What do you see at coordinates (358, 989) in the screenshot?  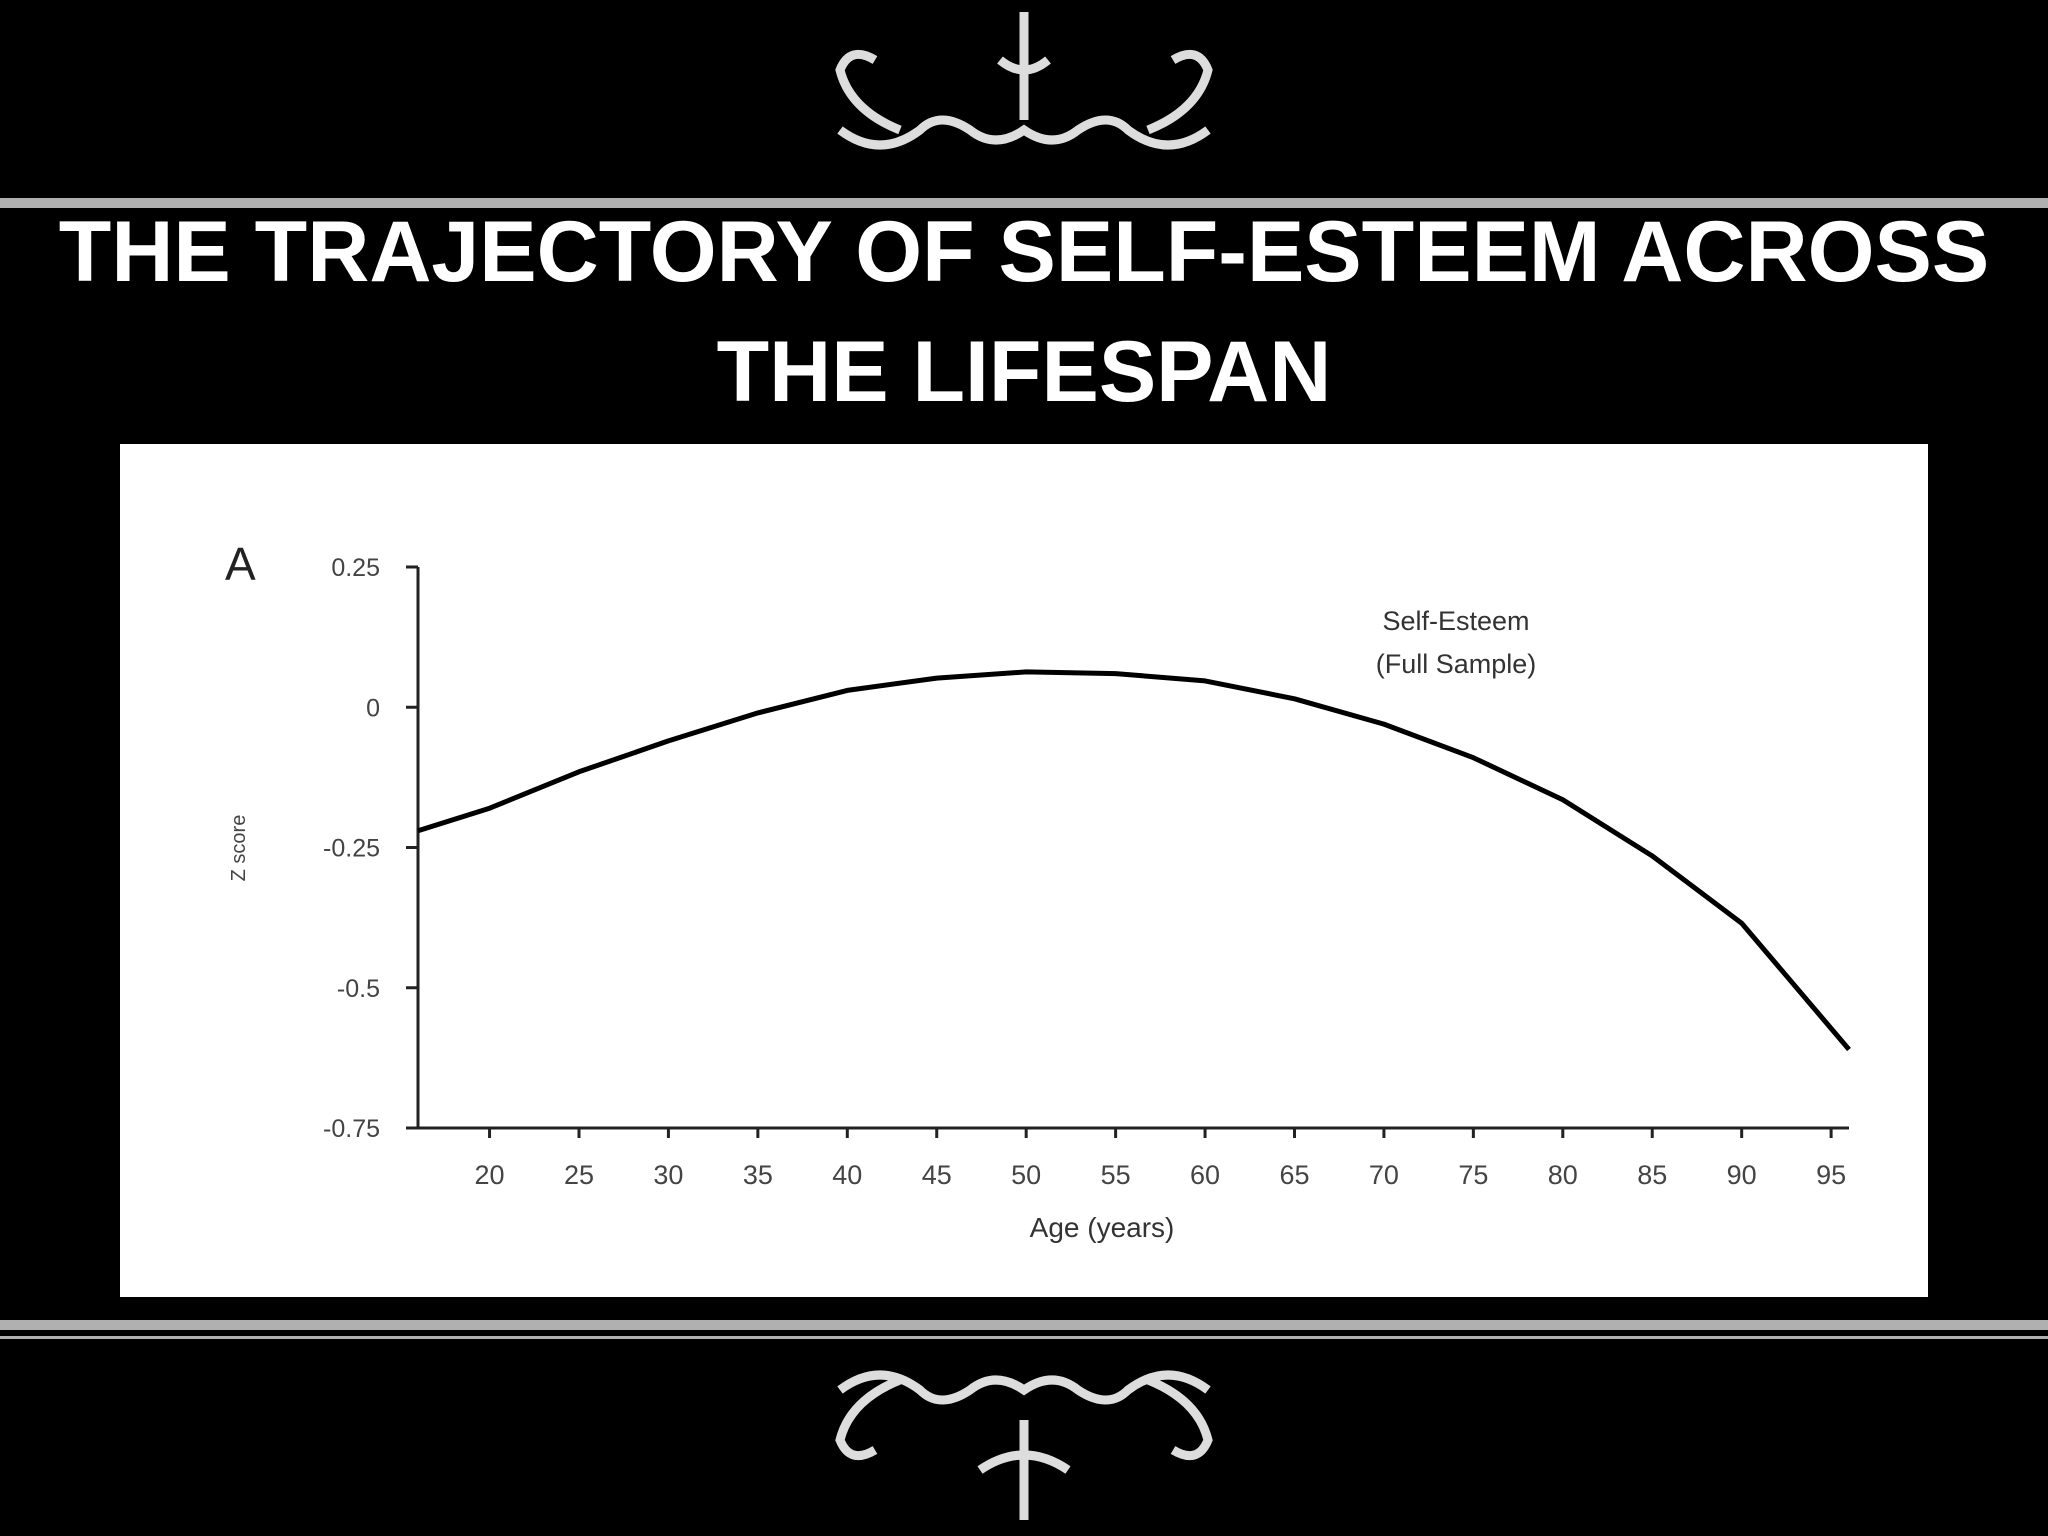 I see `y-tick-label: -0.5` at bounding box center [358, 989].